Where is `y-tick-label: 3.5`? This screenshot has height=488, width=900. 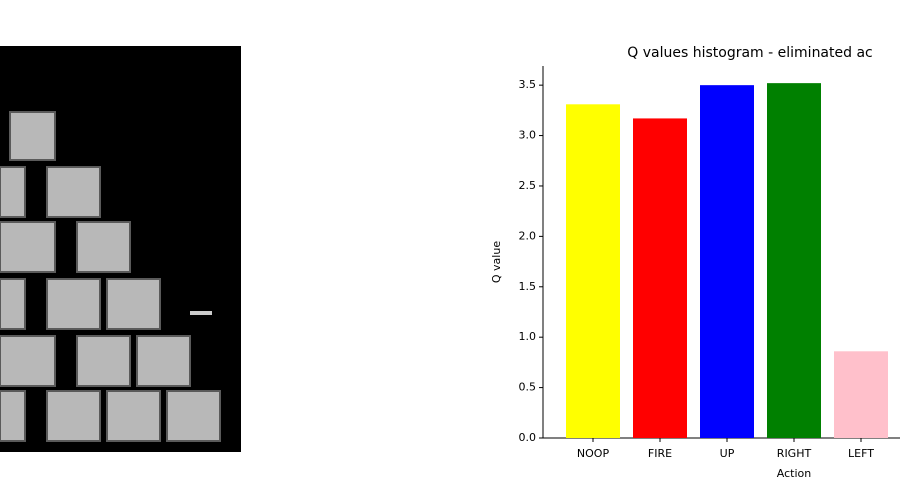
y-tick-label: 3.5 is located at coordinates (528, 84).